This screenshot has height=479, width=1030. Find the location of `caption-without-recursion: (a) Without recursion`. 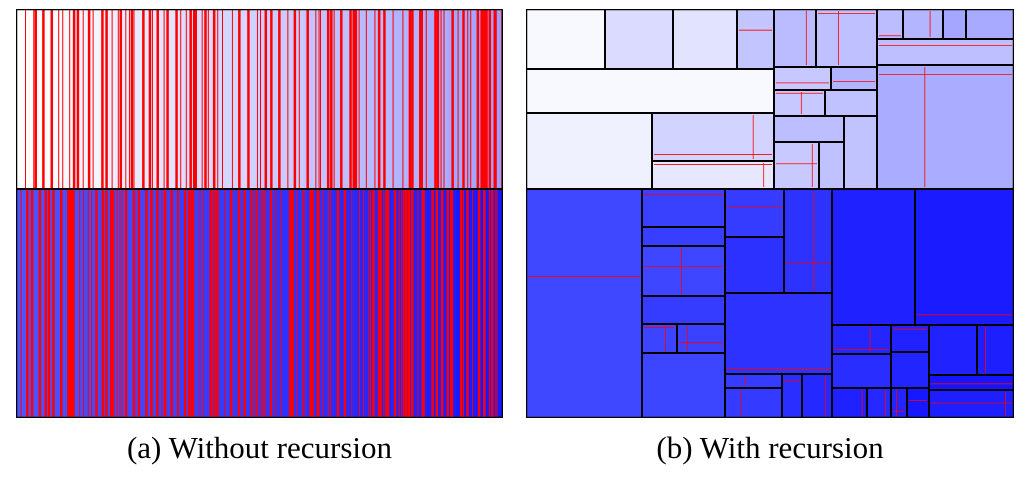

caption-without-recursion: (a) Without recursion is located at coordinates (259, 447).